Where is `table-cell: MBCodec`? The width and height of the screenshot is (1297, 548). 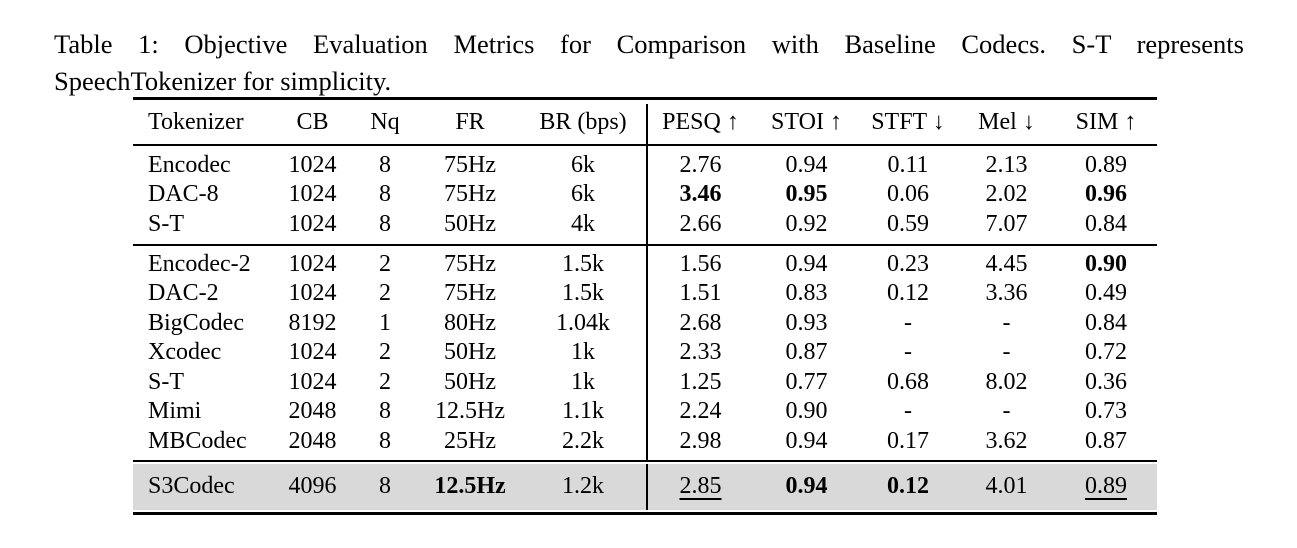
table-cell: MBCodec is located at coordinates (197, 440).